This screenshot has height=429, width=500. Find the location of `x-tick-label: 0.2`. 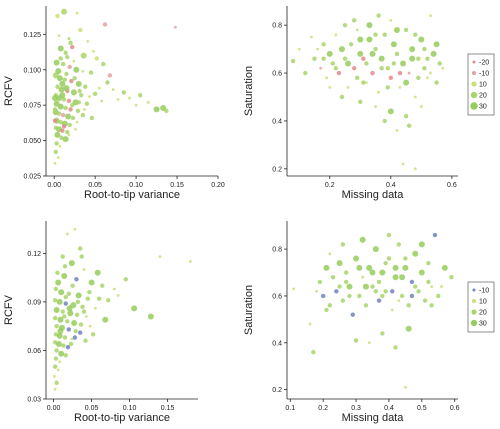

x-tick-label: 0.2 is located at coordinates (330, 185).